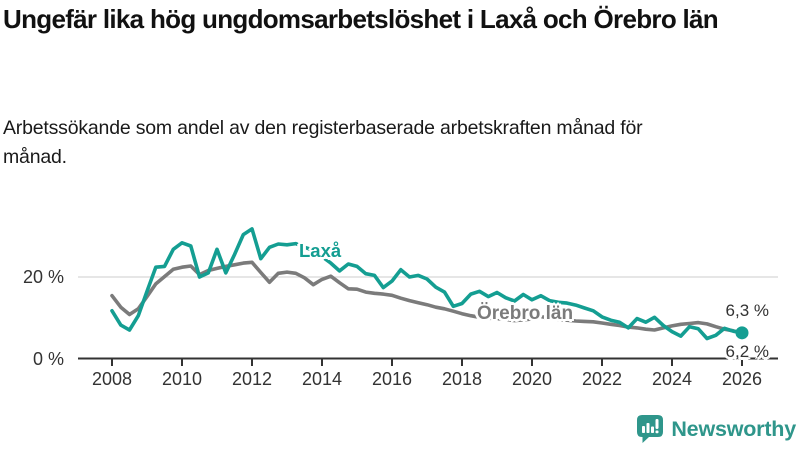 The width and height of the screenshot is (800, 450). Describe the element at coordinates (525, 313) in the screenshot. I see `series-label-orebro: Örebro län` at that location.